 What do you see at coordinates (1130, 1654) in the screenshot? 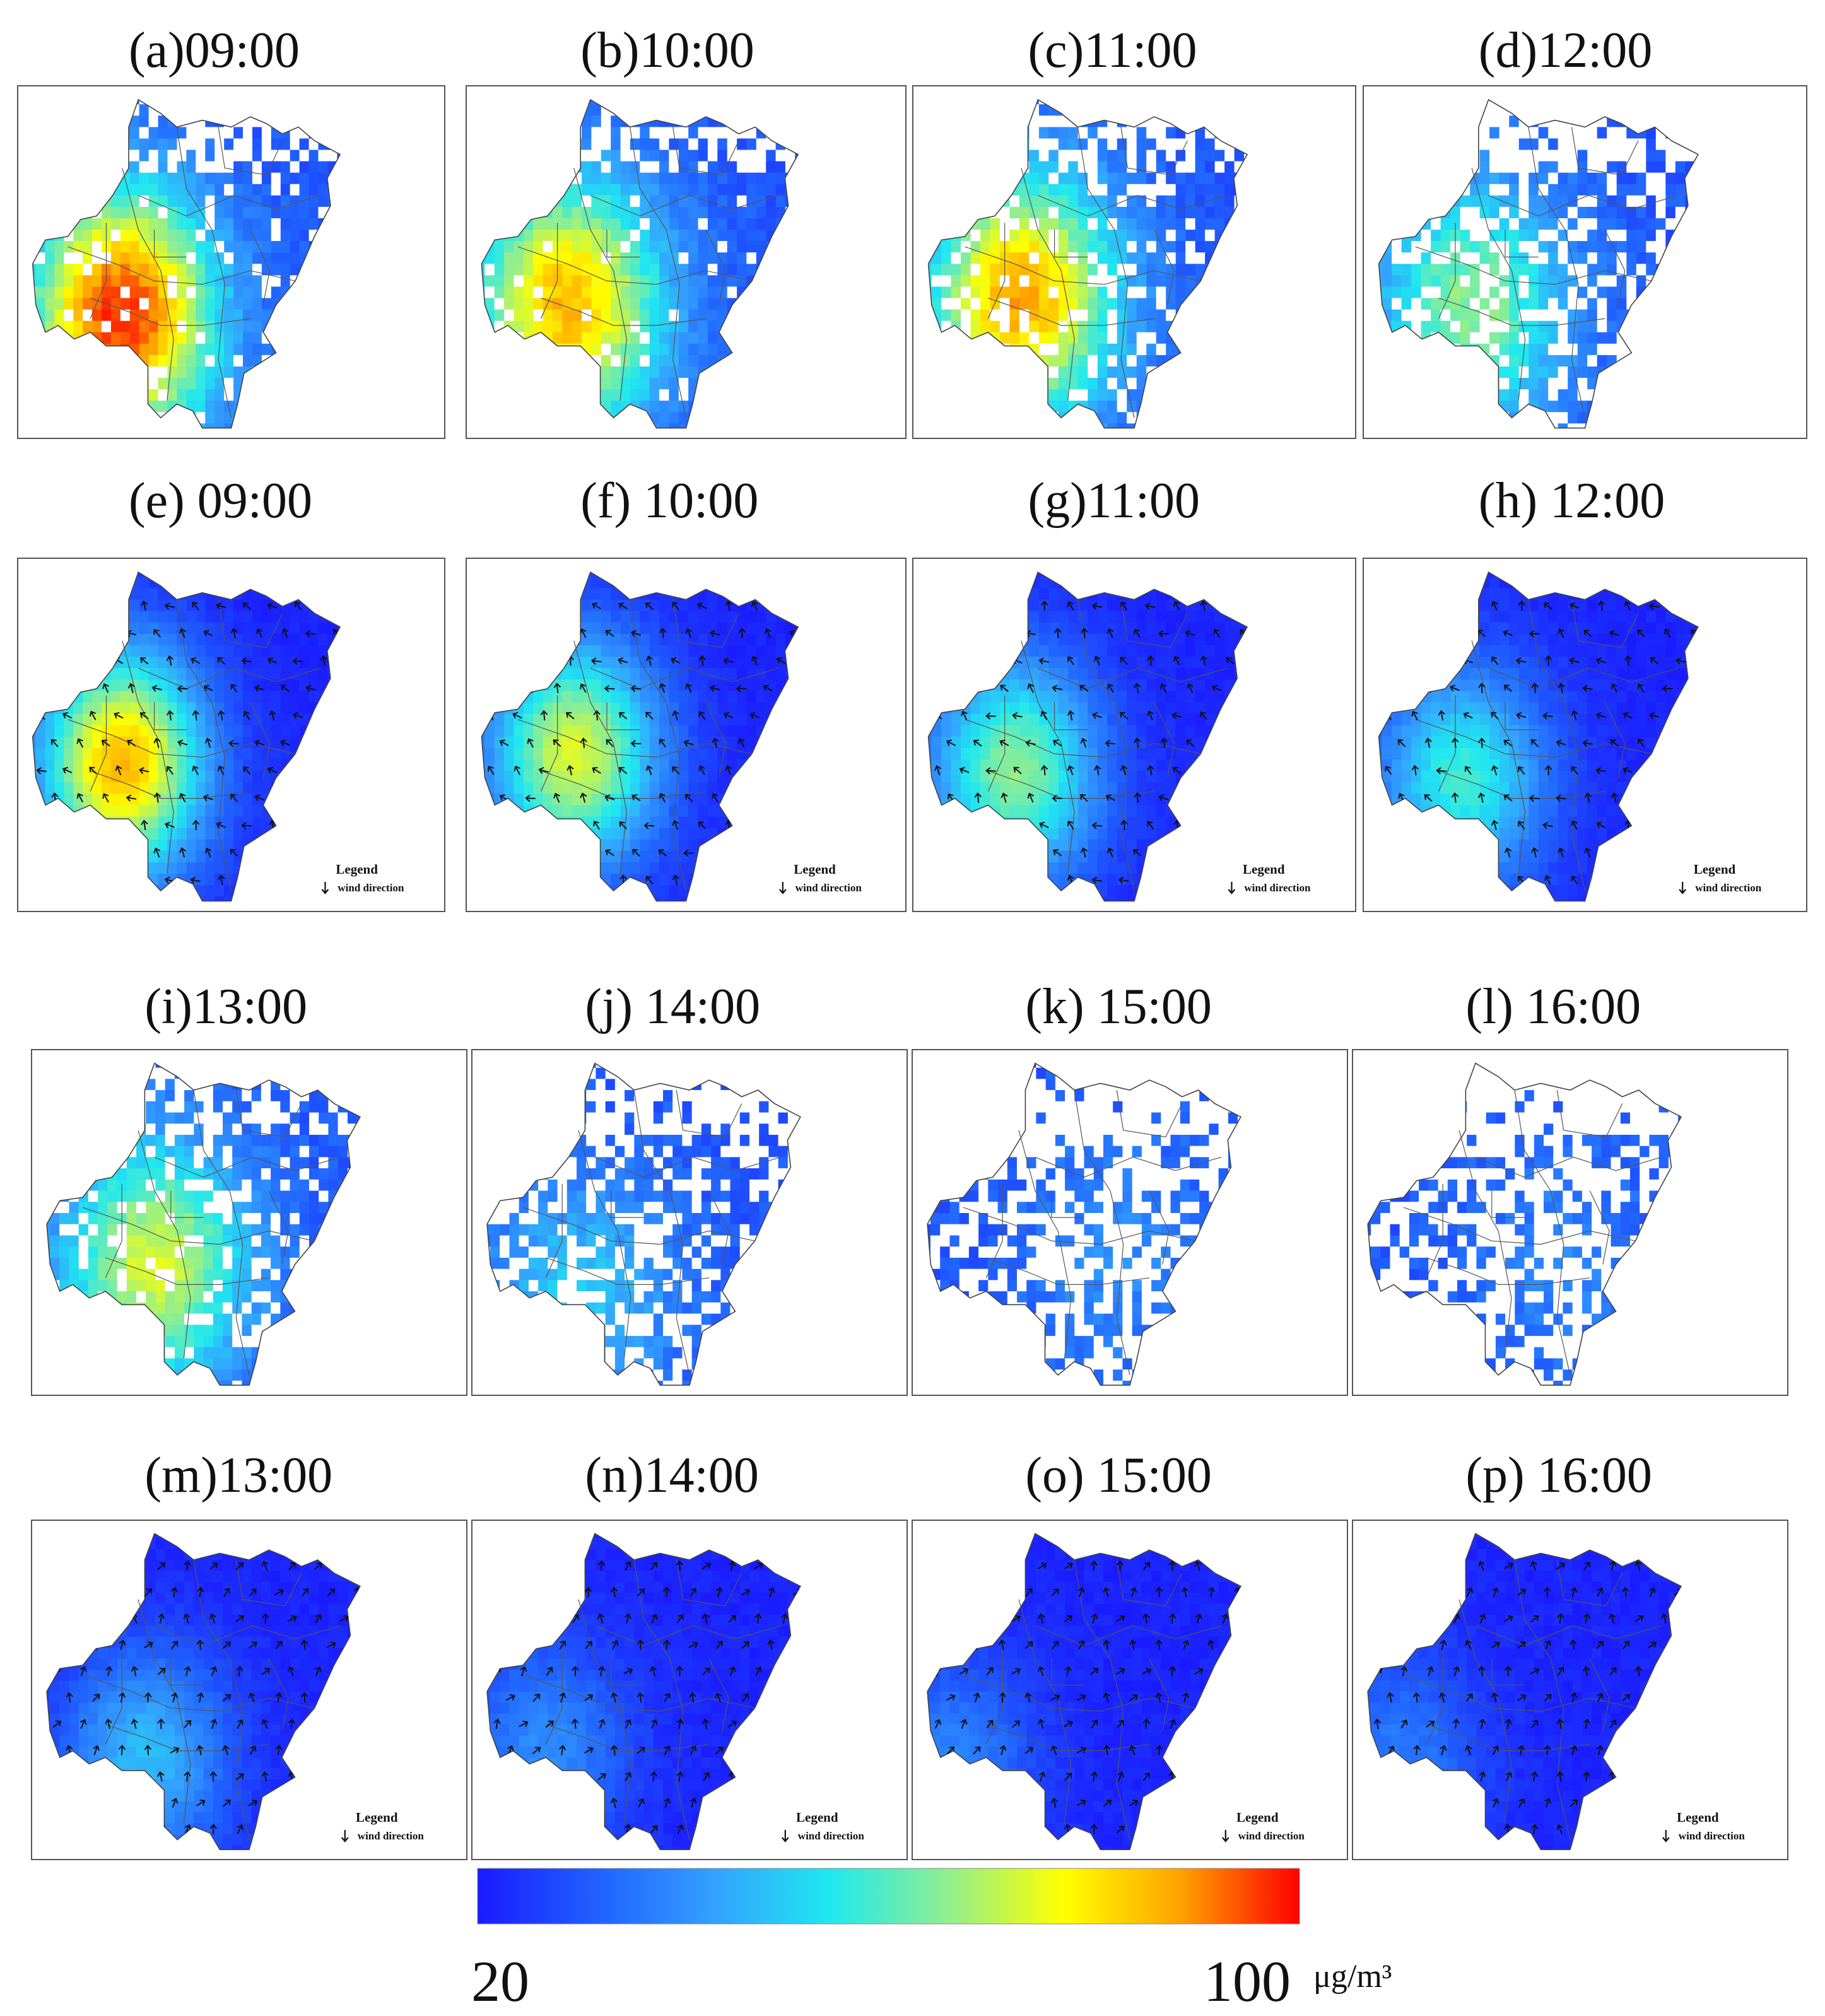
I see `panel-o: (o) 15:00 Legend wind direction` at bounding box center [1130, 1654].